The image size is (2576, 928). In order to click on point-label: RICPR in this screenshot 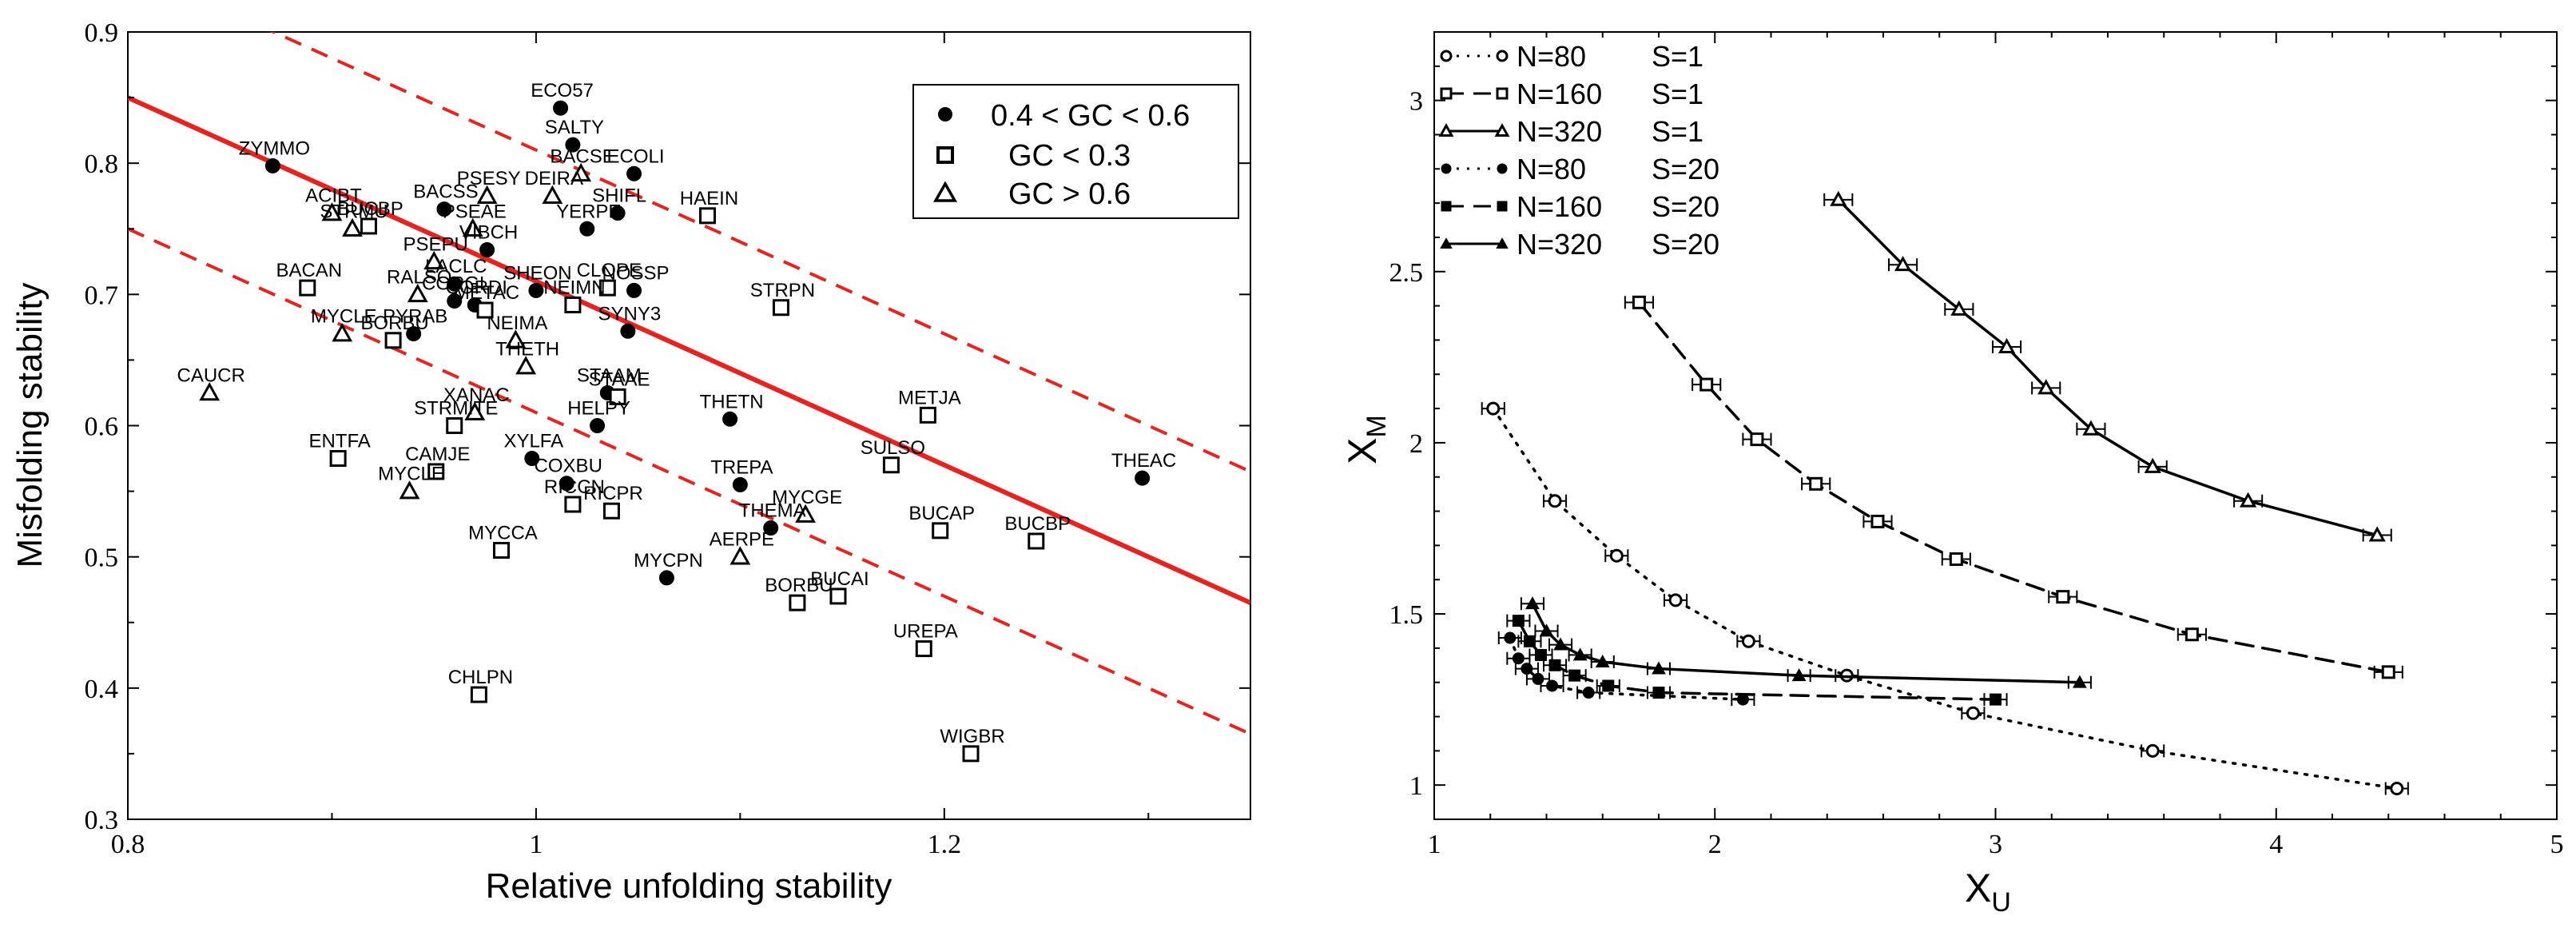, I will do `click(613, 494)`.